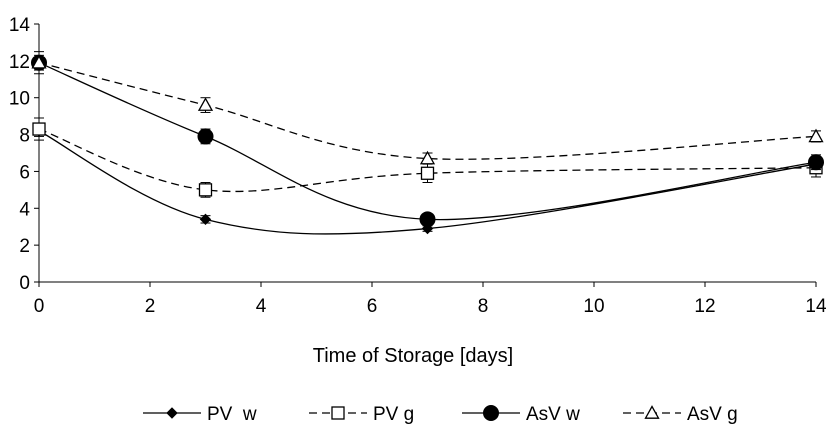  I want to click on x-tick-label: 12, so click(704, 306).